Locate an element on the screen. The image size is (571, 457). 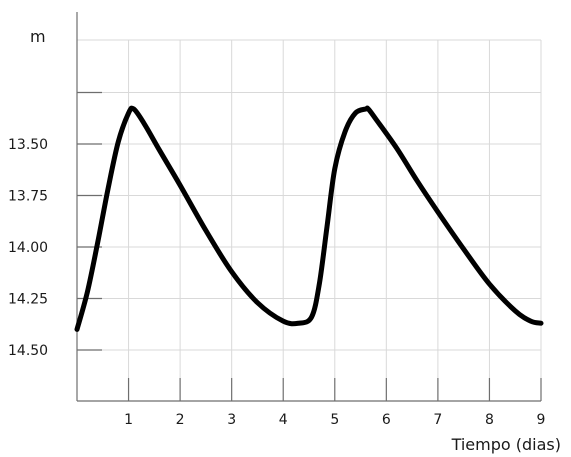
x-tick-label: 3 is located at coordinates (231, 420).